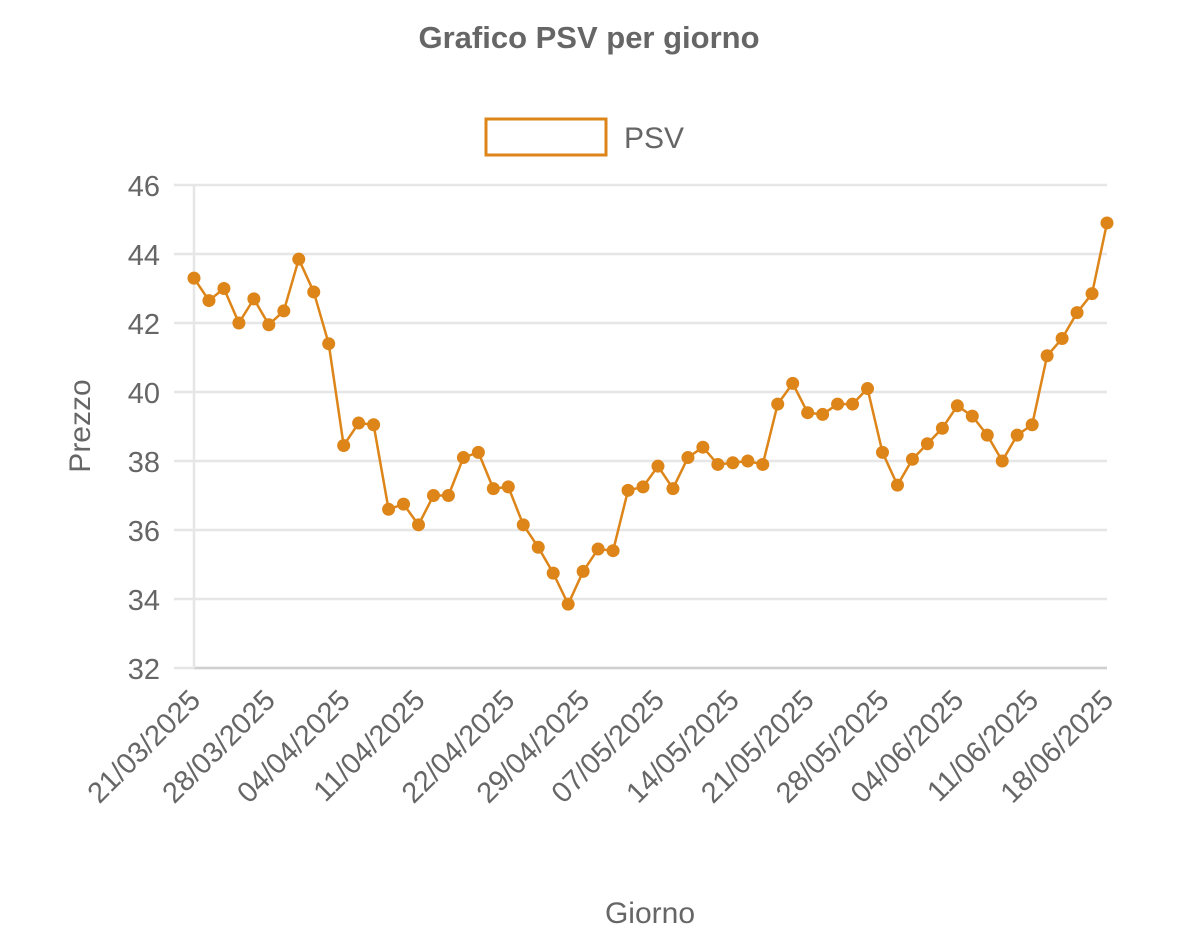 This screenshot has height=946, width=1179. What do you see at coordinates (144, 463) in the screenshot?
I see `y-tick-label: 38` at bounding box center [144, 463].